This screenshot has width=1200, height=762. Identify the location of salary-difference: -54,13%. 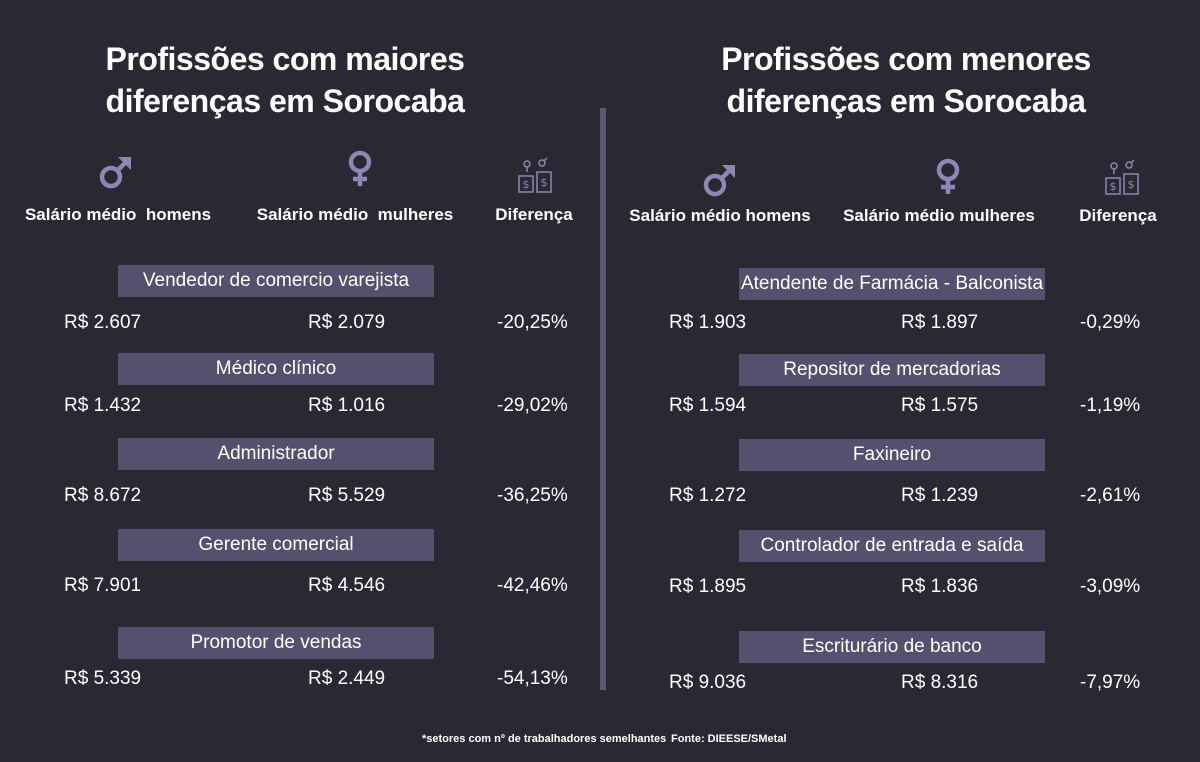
(532, 678).